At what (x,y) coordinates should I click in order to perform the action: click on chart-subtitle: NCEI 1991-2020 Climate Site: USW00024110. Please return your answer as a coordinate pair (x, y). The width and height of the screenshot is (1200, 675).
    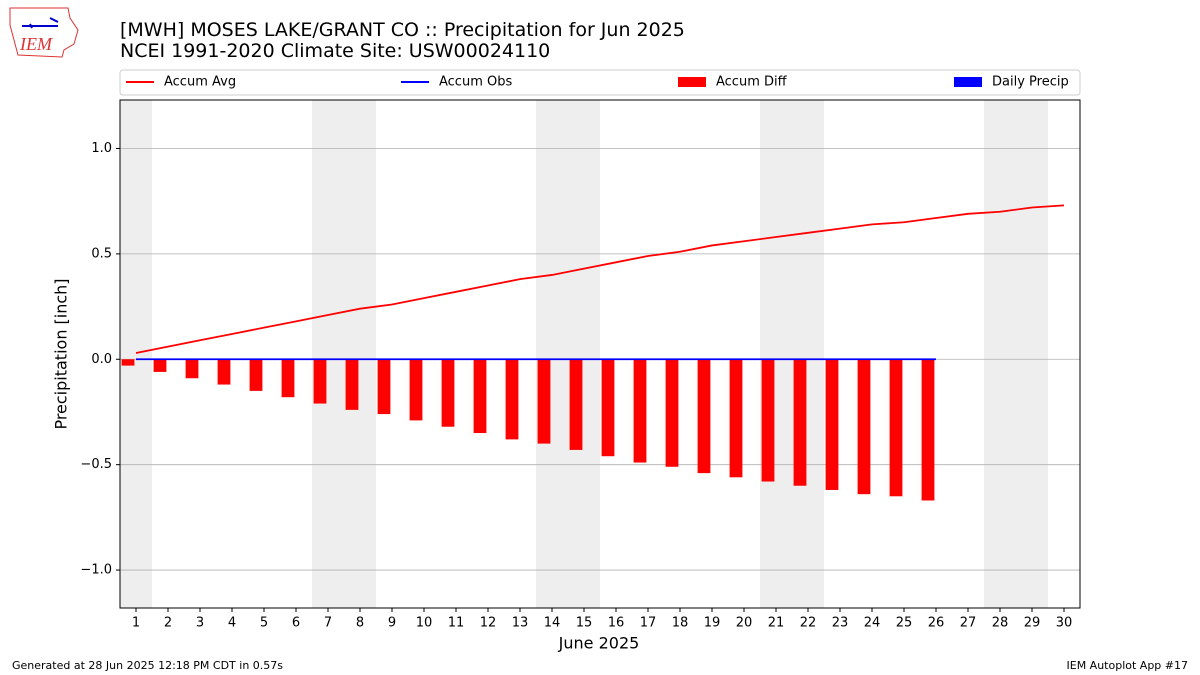
    Looking at the image, I should click on (335, 51).